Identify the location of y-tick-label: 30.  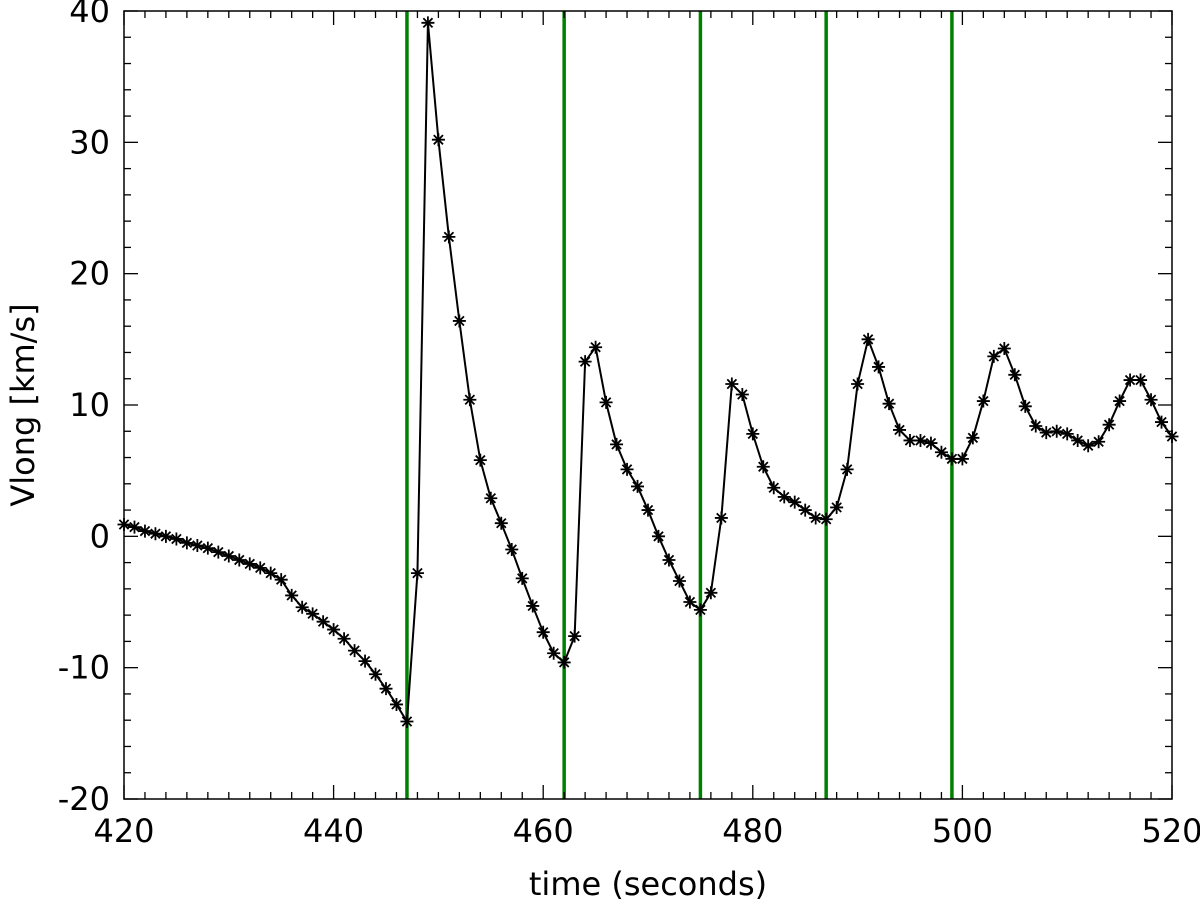
(89, 142).